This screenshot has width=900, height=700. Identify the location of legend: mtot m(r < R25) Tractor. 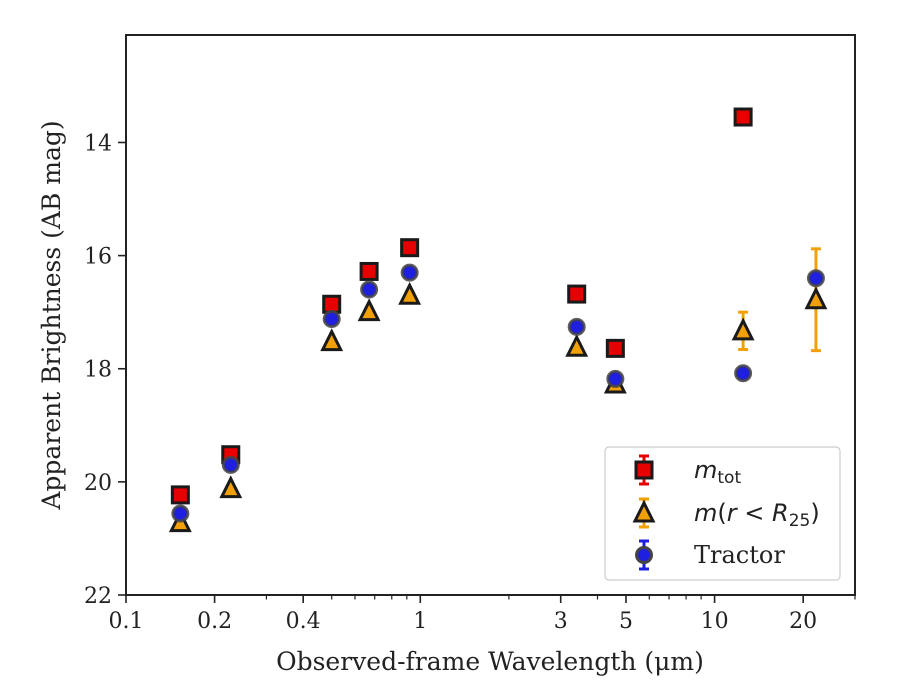
(722, 513).